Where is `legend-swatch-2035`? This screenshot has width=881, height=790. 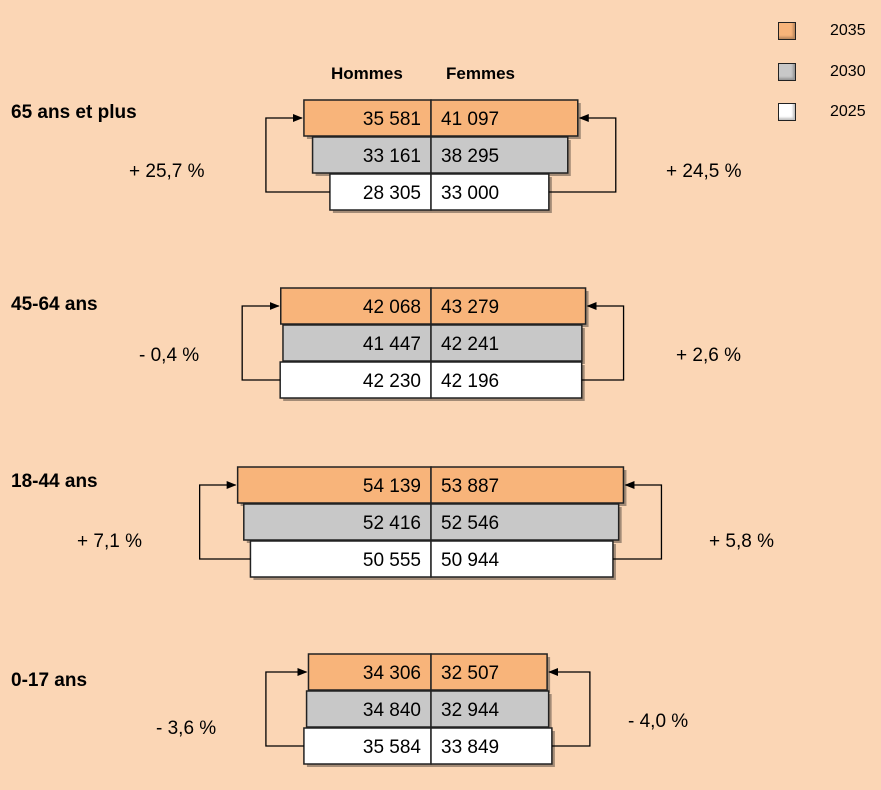 legend-swatch-2035 is located at coordinates (787, 31).